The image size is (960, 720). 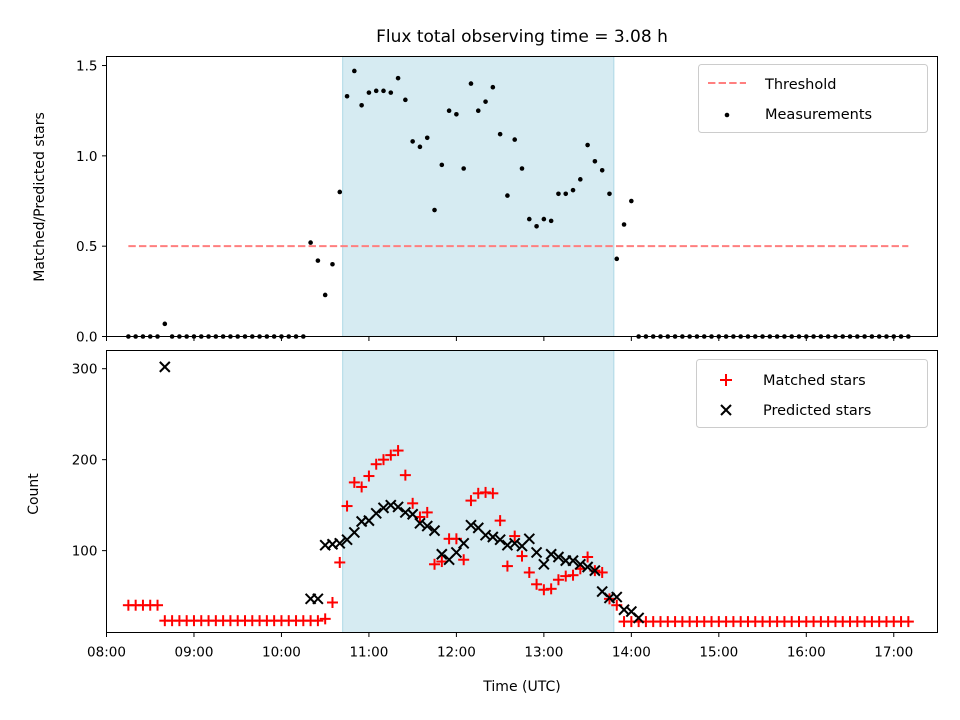 I want to click on star-count-legend-box, so click(x=812, y=393).